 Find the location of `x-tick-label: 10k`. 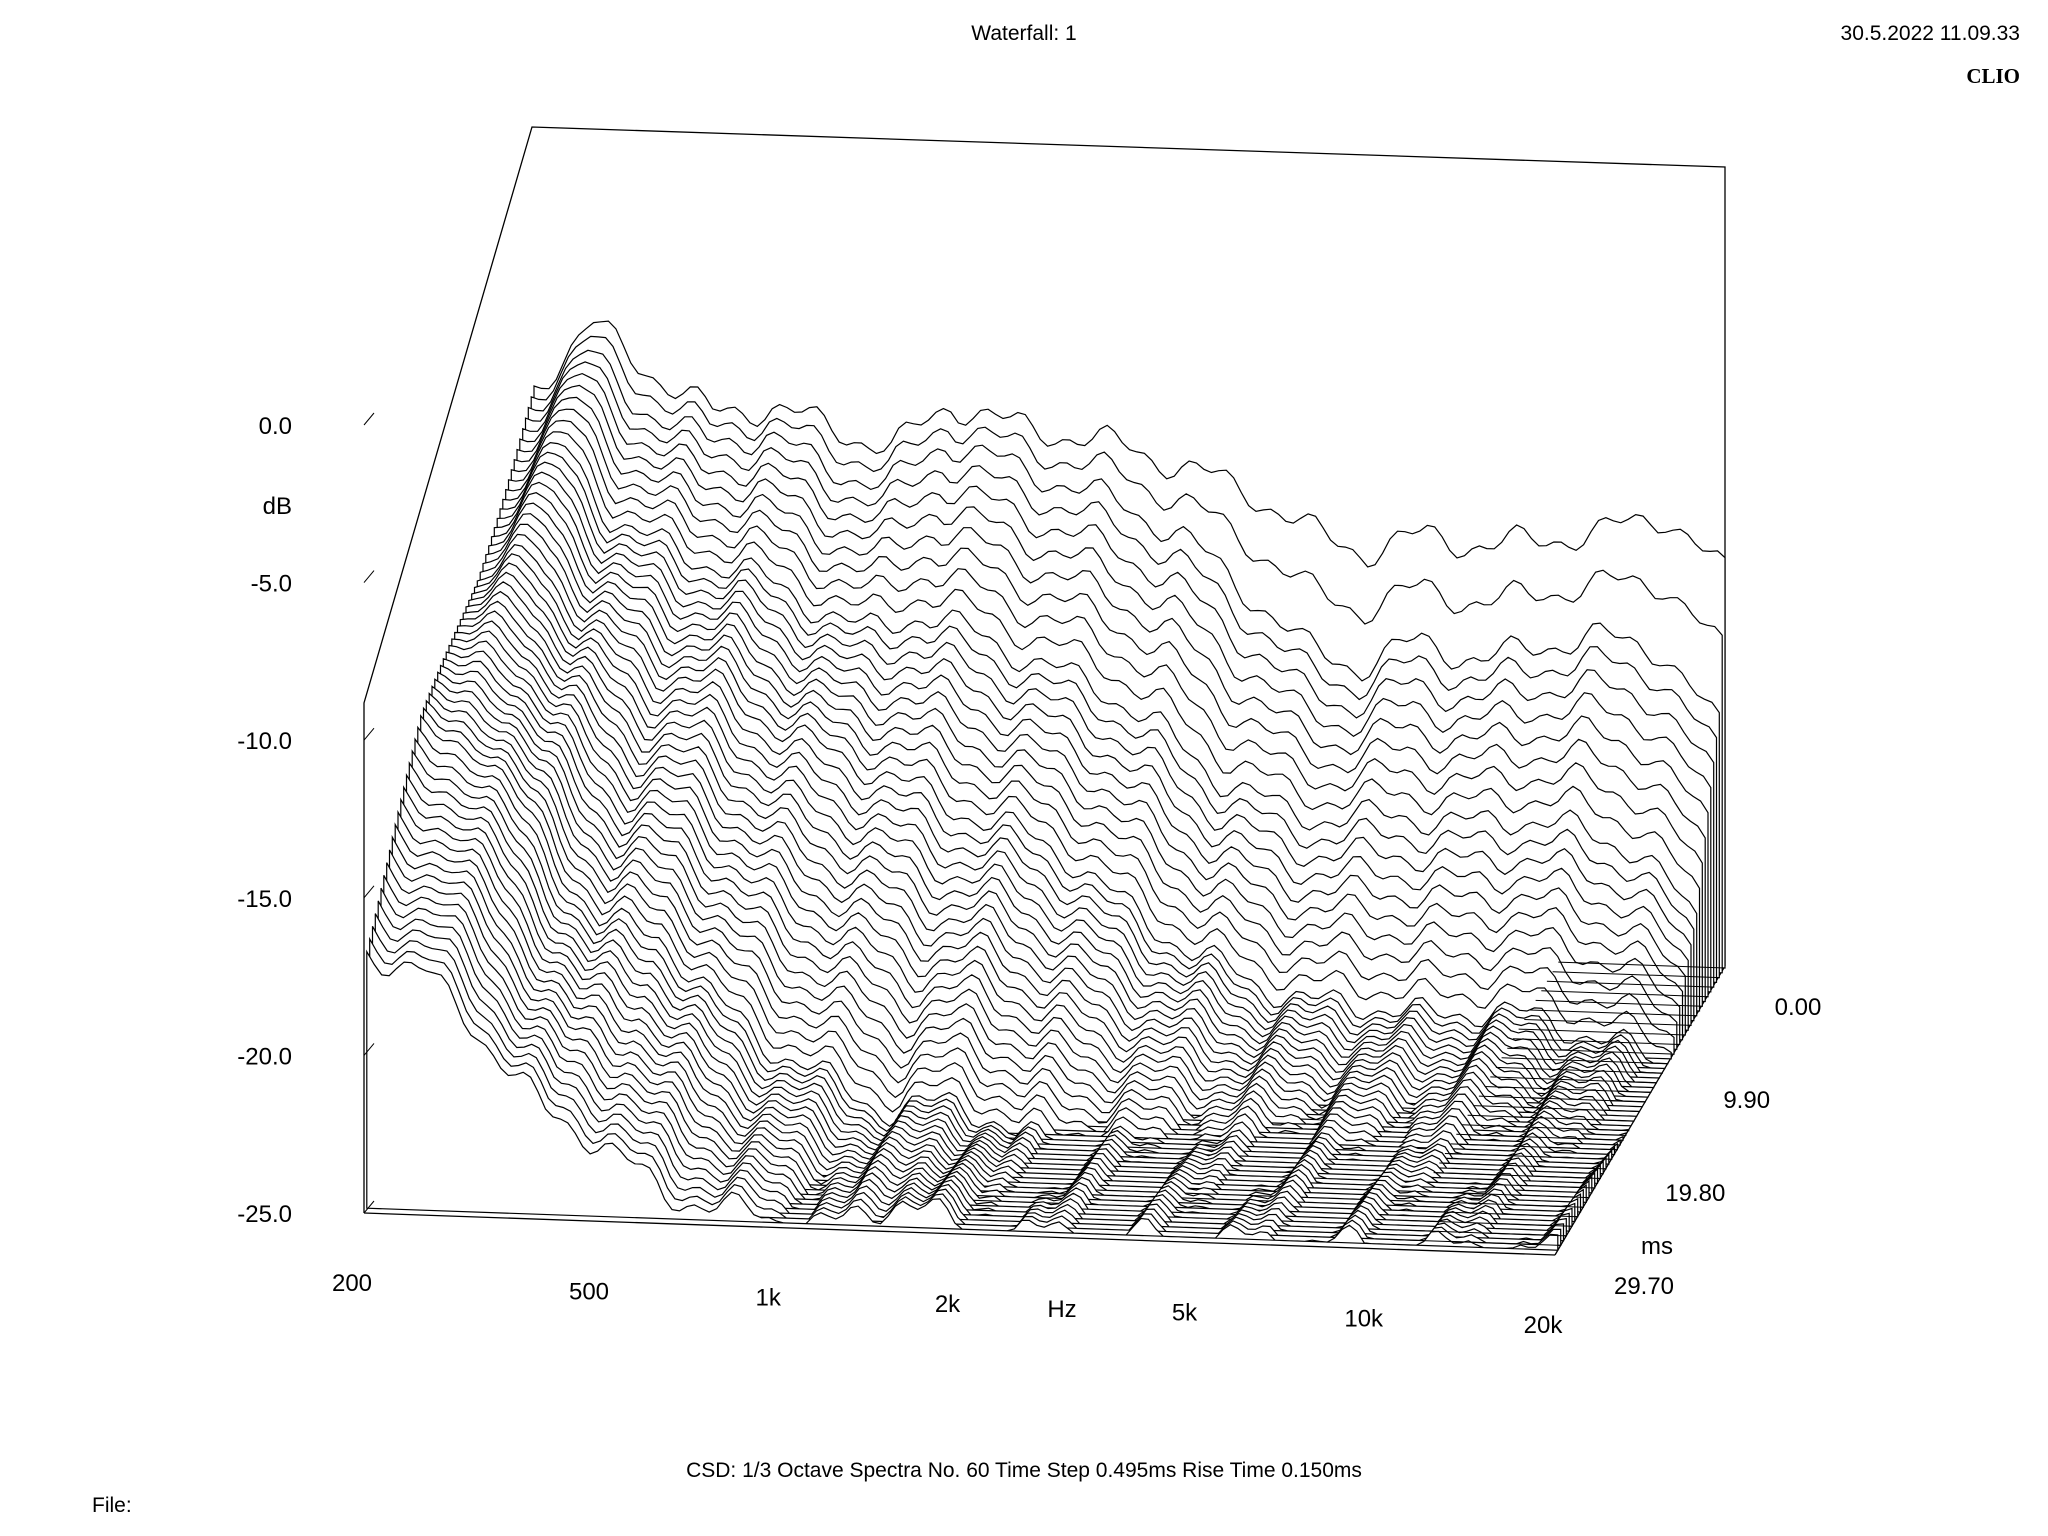

x-tick-label: 10k is located at coordinates (1364, 1319).